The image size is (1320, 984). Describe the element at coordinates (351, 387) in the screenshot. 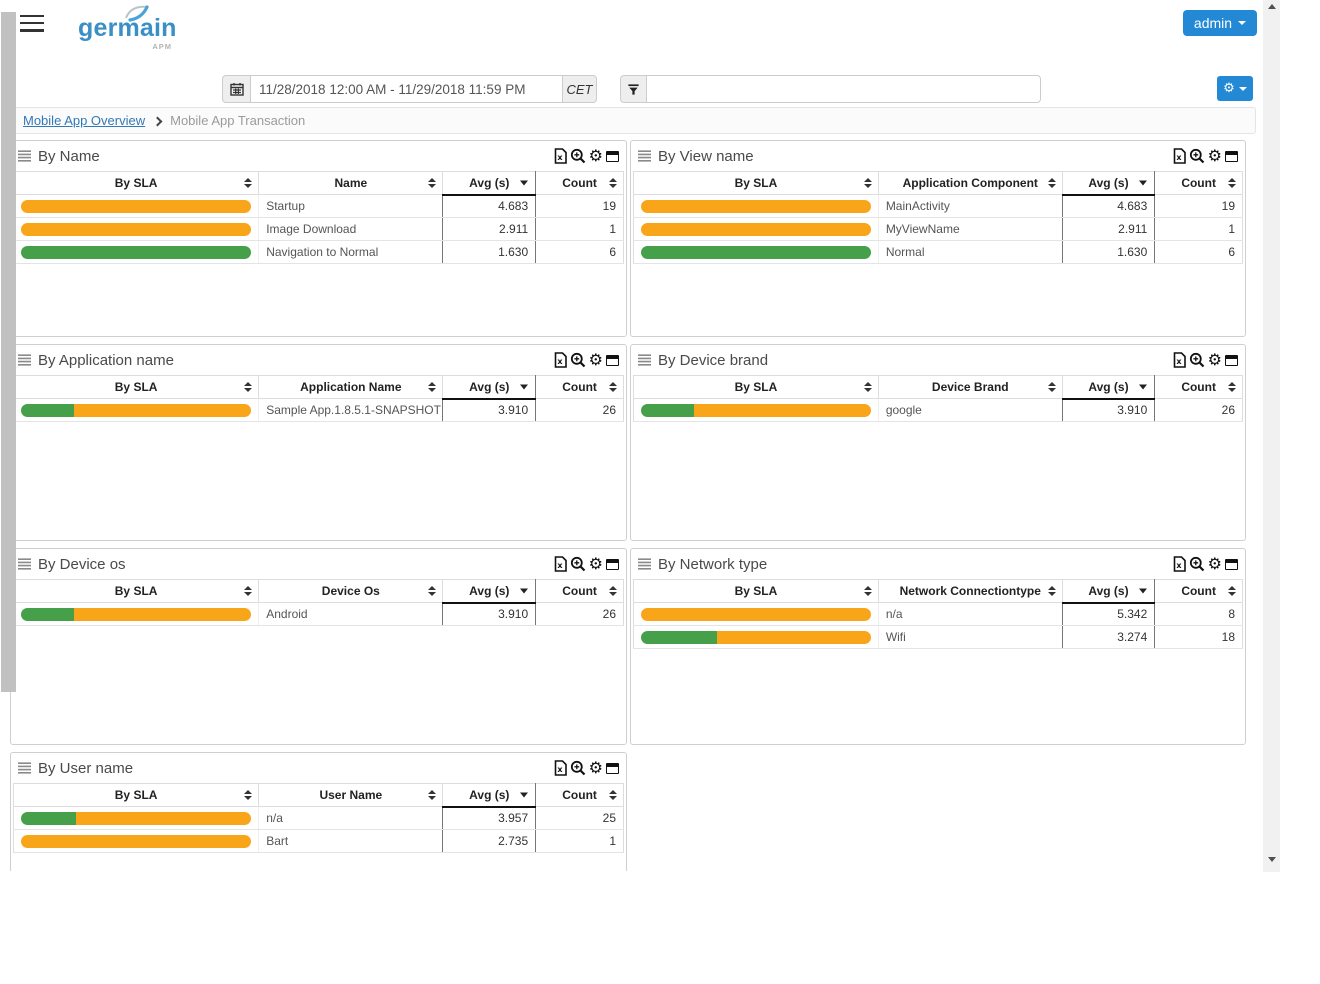

I see `column-header-name: Application Name` at that location.